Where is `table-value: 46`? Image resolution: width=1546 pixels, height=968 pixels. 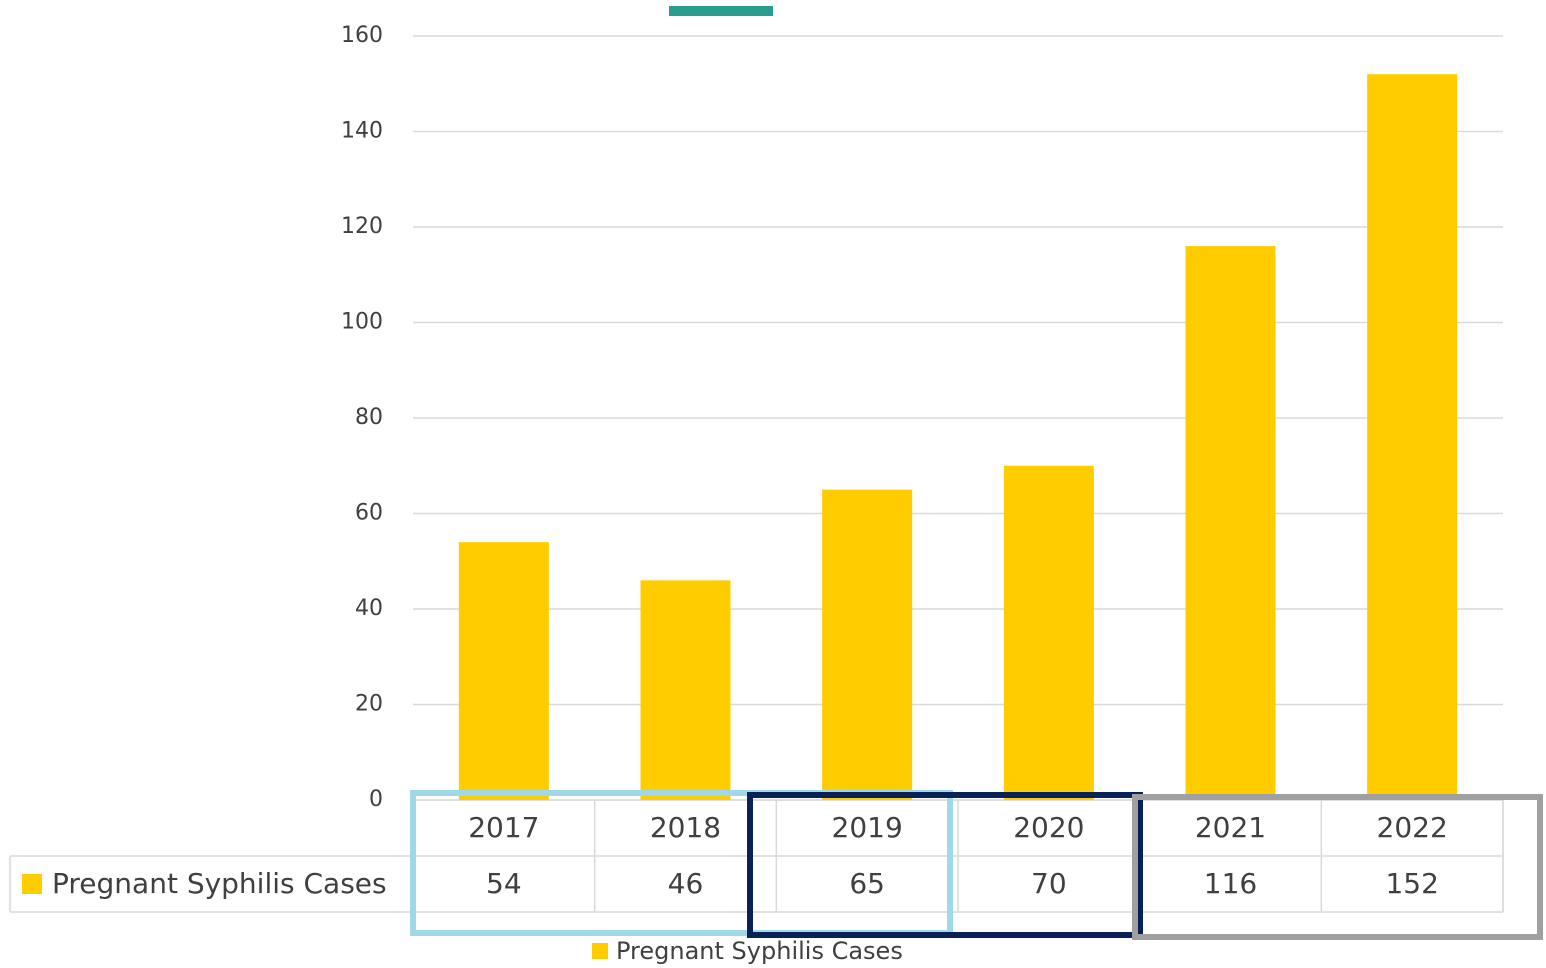 table-value: 46 is located at coordinates (686, 883).